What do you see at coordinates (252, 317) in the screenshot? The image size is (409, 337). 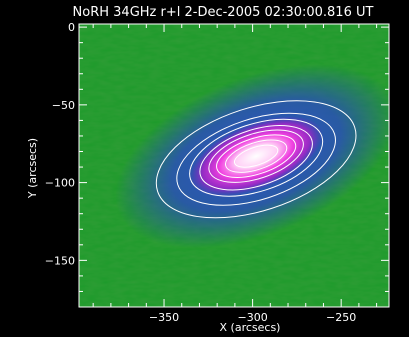 I see `tick-label: −300` at bounding box center [252, 317].